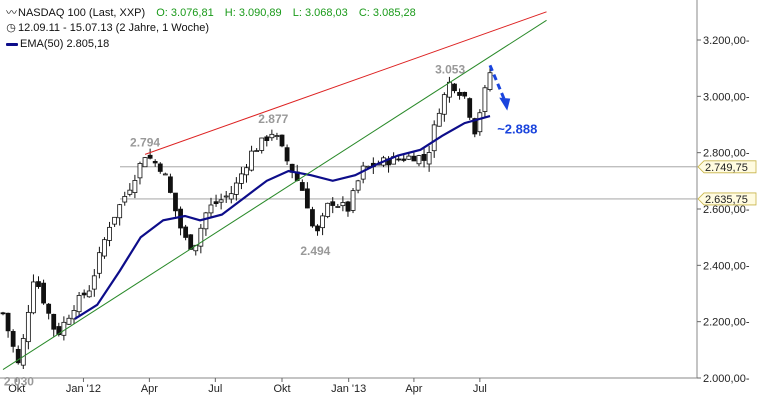 This screenshot has width=758, height=400. I want to click on x-tick-label: Okt, so click(16, 389).